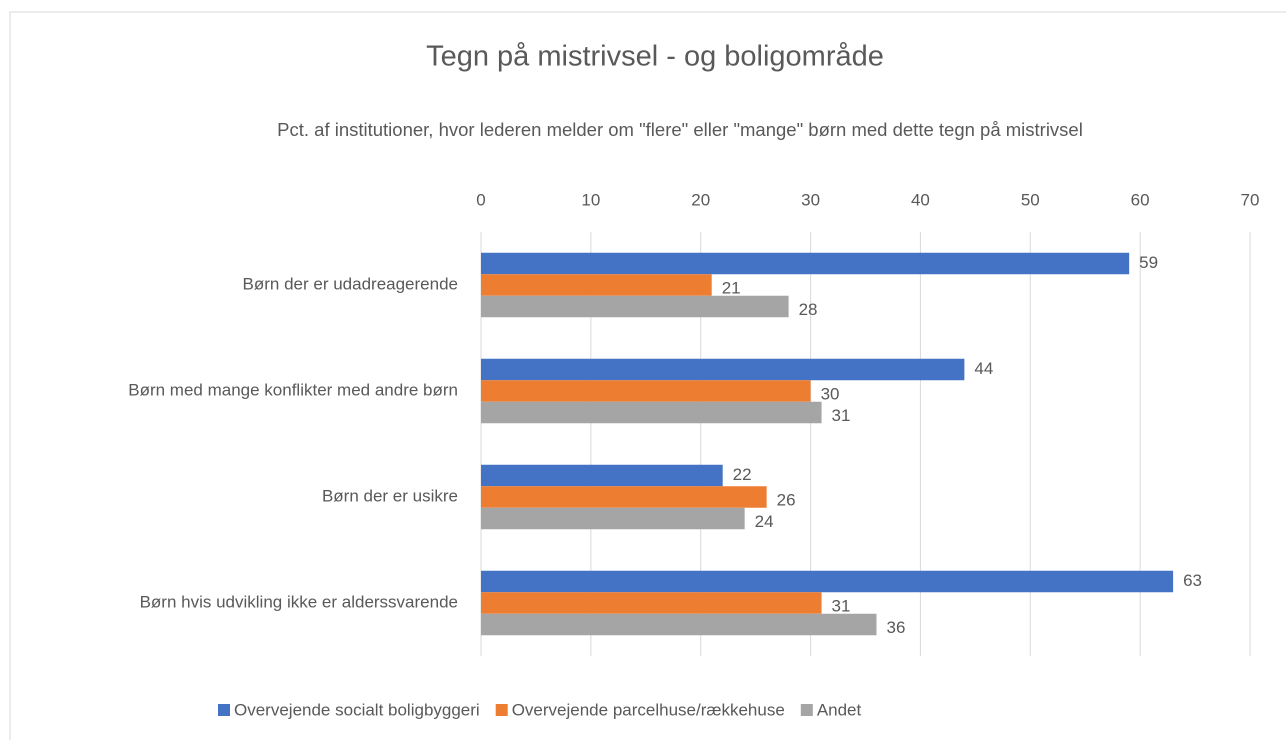 The height and width of the screenshot is (740, 1286). What do you see at coordinates (350, 283) in the screenshot?
I see `y-tick-label: Børn der er udadreagerende` at bounding box center [350, 283].